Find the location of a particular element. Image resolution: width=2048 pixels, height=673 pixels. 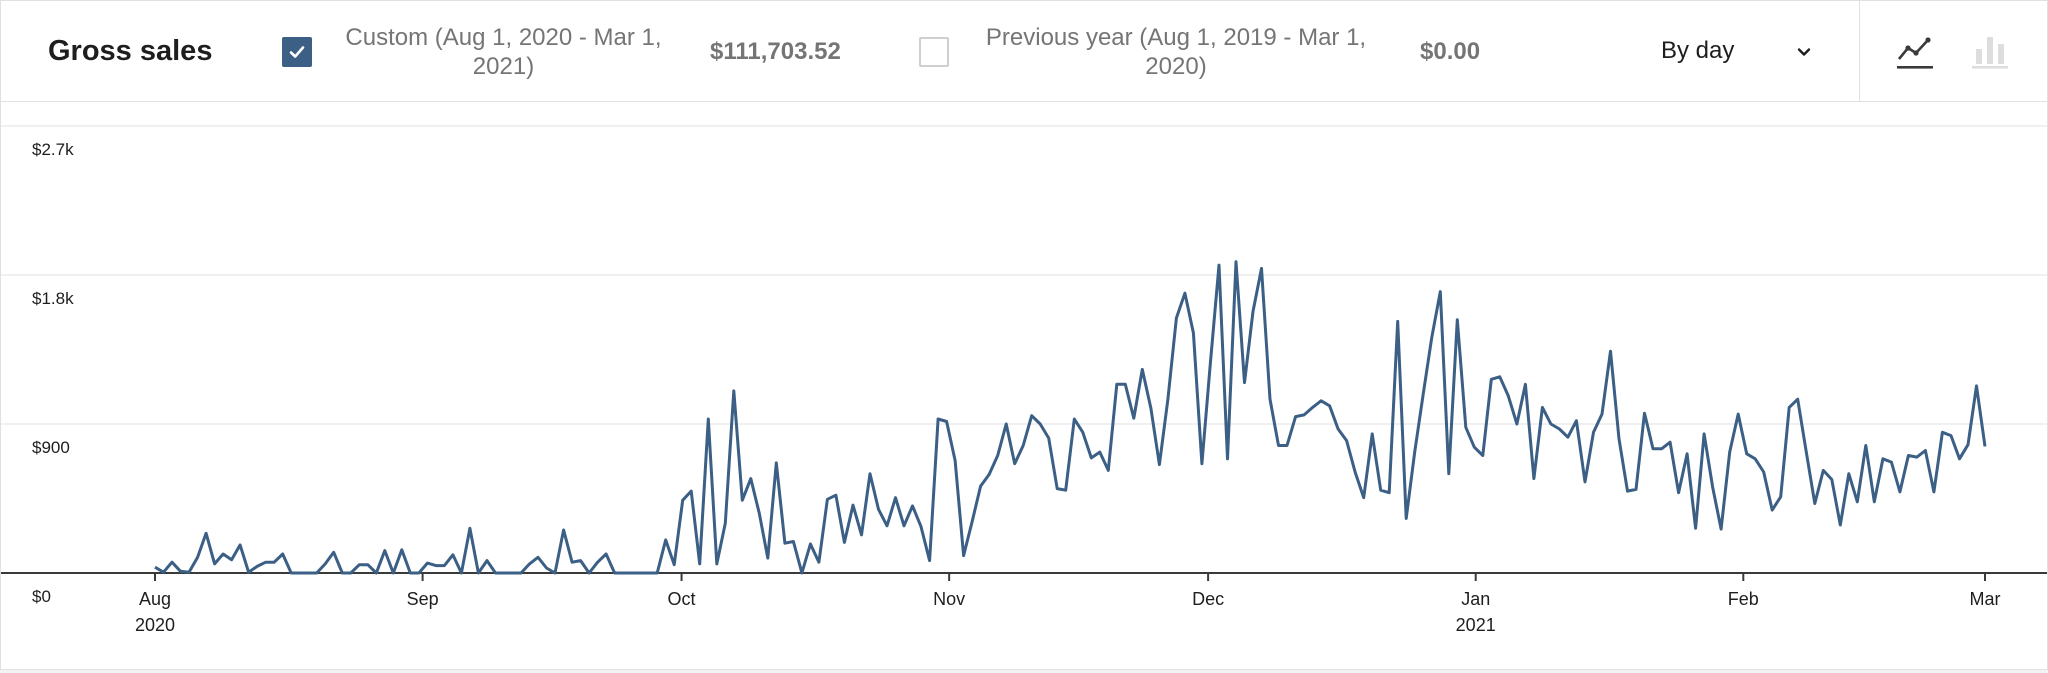

primary-series-label-line1: Custom (Aug 1, 2020 - Mar 1, is located at coordinates (503, 37).